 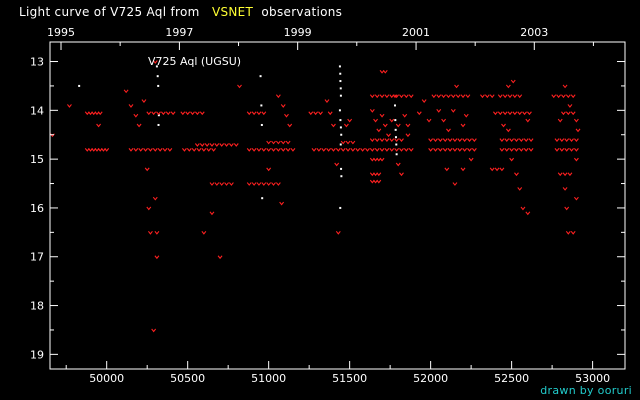 What do you see at coordinates (298, 32) in the screenshot?
I see `year-tick-label: 1999` at bounding box center [298, 32].